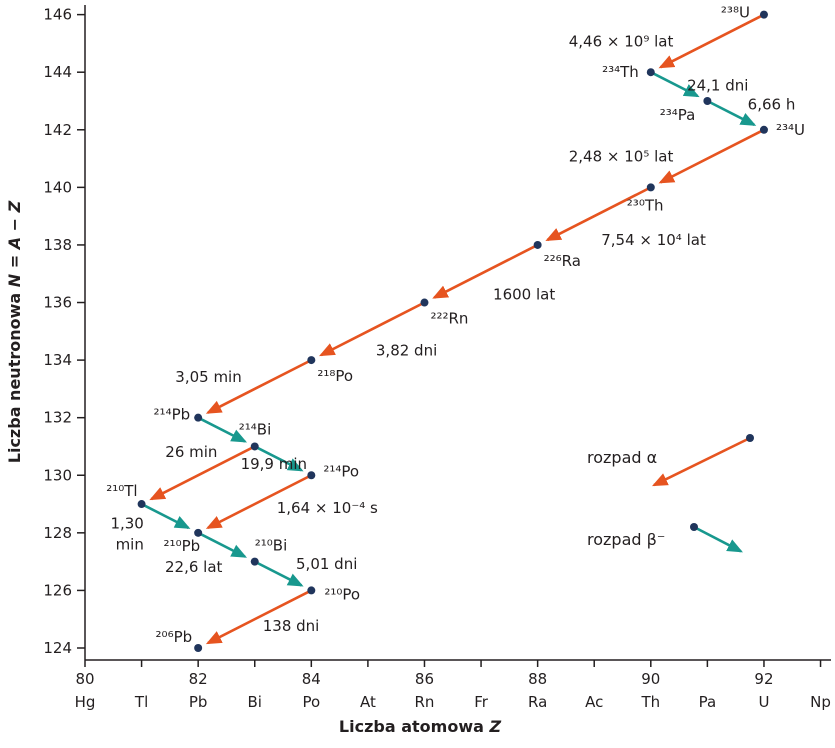 This screenshot has height=748, width=835. What do you see at coordinates (141, 504) in the screenshot?
I see `nuclide-point-Tl210` at bounding box center [141, 504].